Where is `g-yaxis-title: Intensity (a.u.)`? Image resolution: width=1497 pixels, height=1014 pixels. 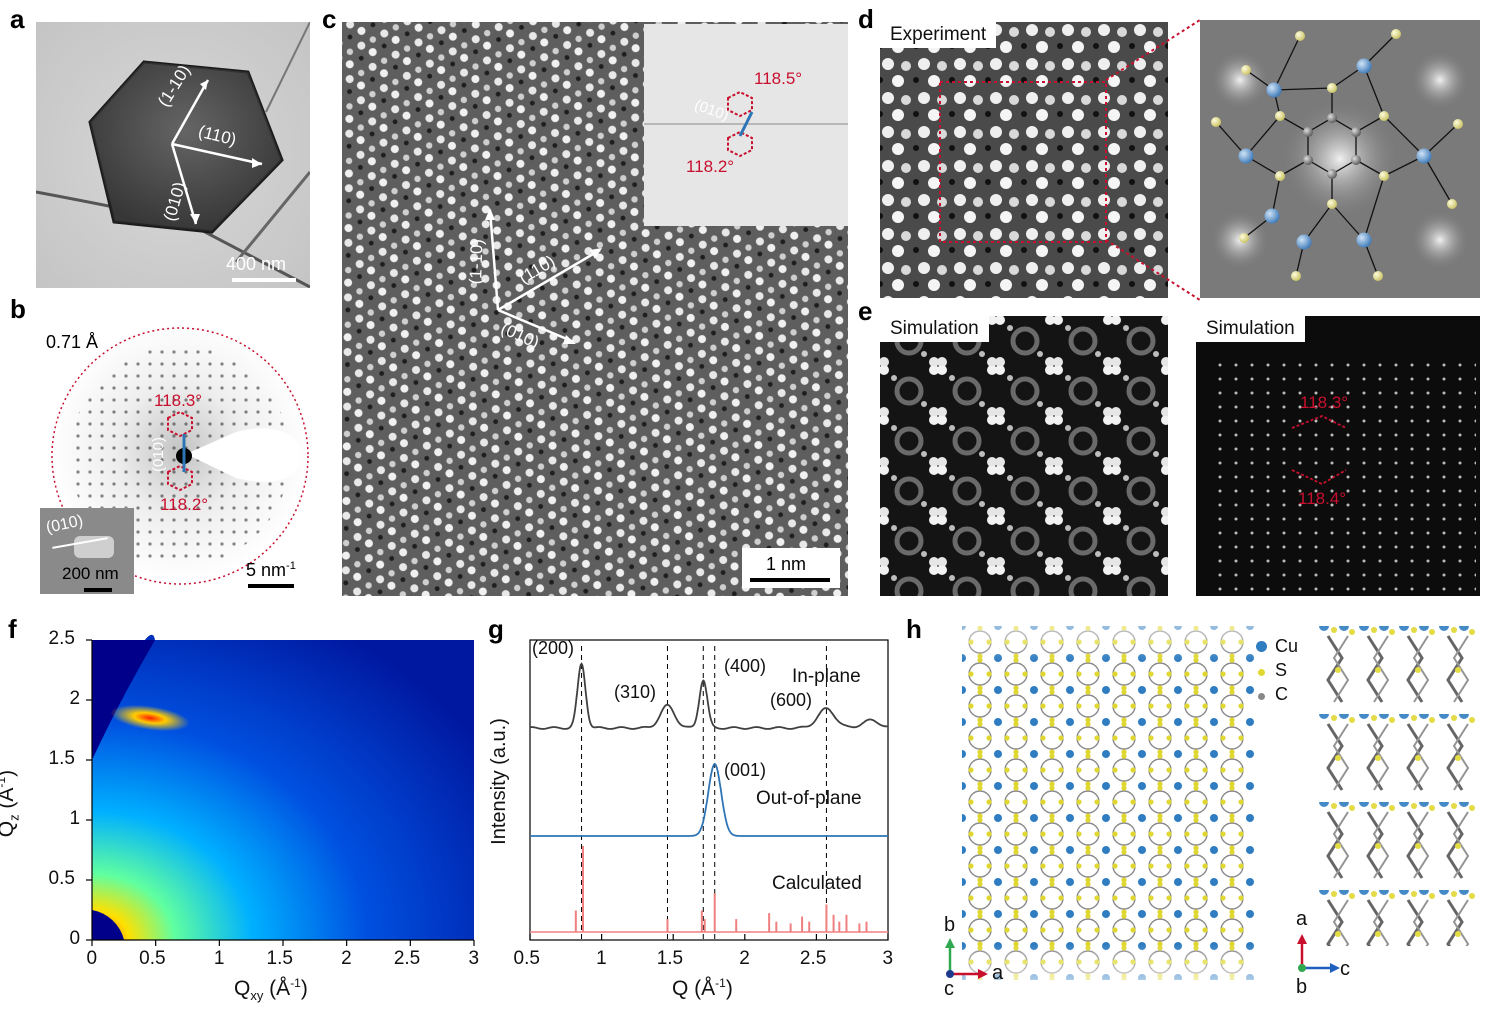
g-yaxis-title: Intensity (a.u.) is located at coordinates (498, 781).